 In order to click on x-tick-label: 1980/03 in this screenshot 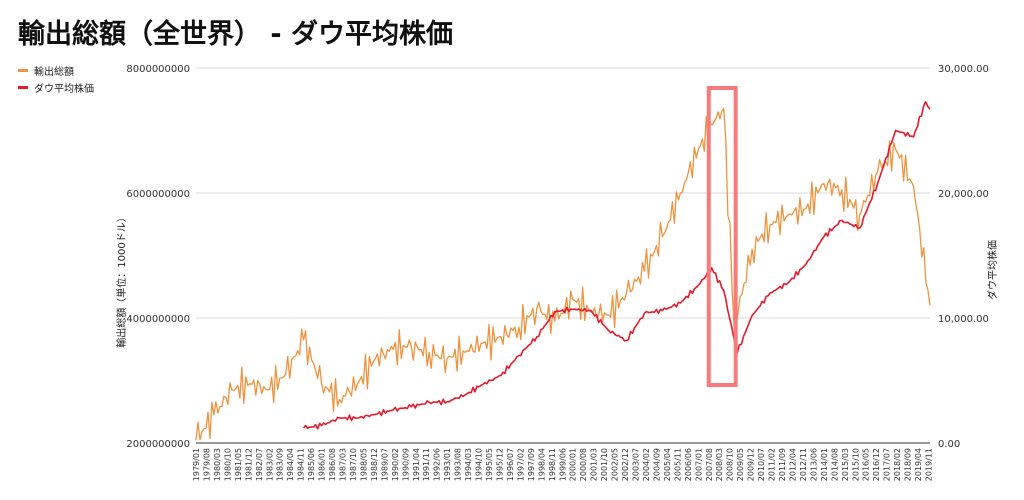, I will do `click(217, 464)`.